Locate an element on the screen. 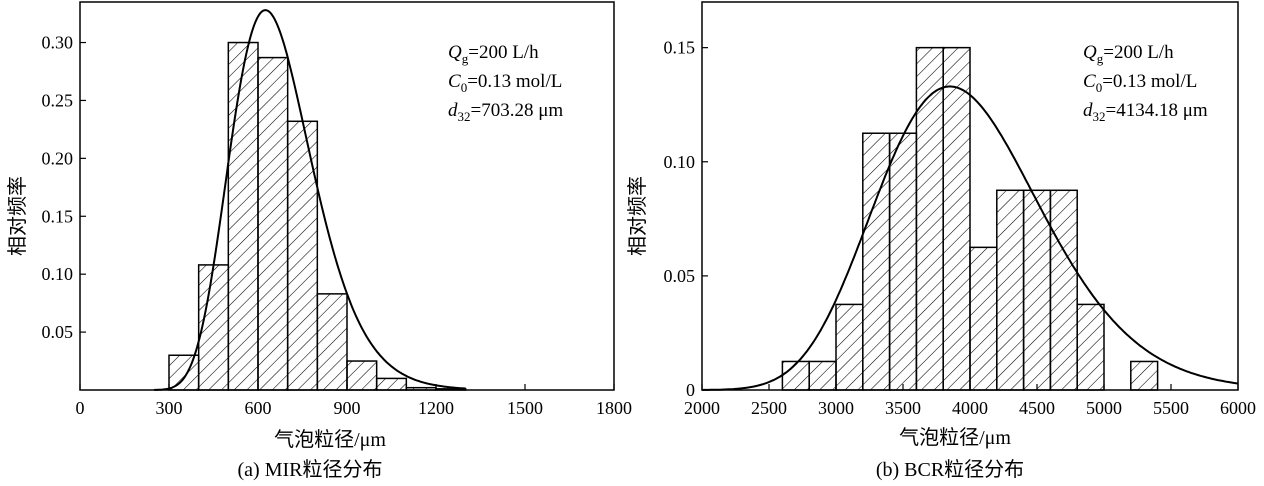 The width and height of the screenshot is (1264, 486). x-tick-label: 6000 is located at coordinates (1238, 408).